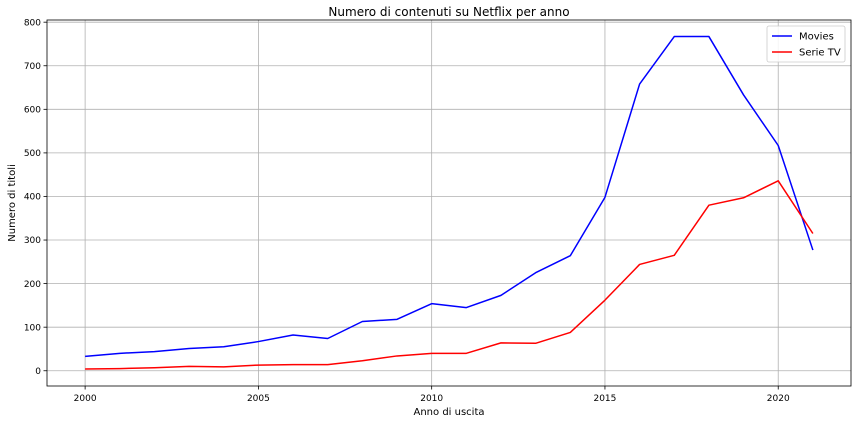  Describe the element at coordinates (32, 241) in the screenshot. I see `y-tick-label: 300` at that location.